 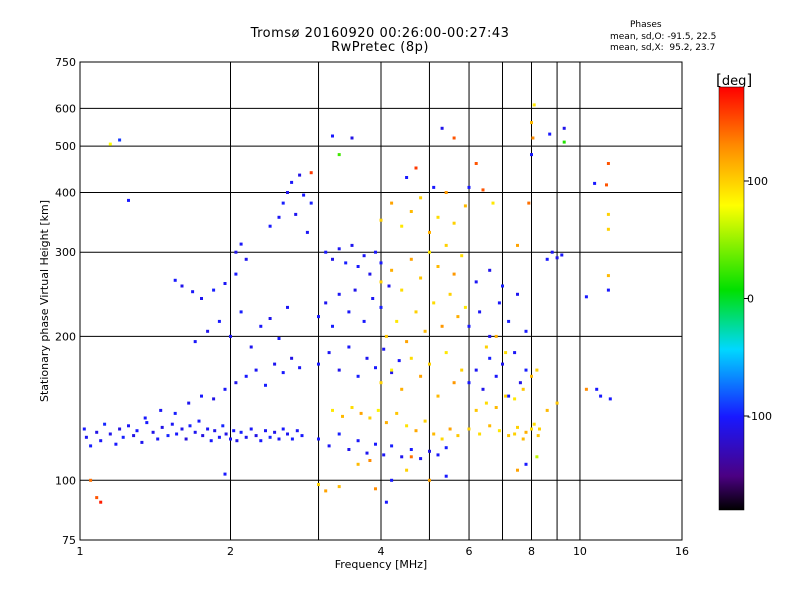 I want to click on colorbar-ticks: 100 0 -100, so click(x=758, y=299).